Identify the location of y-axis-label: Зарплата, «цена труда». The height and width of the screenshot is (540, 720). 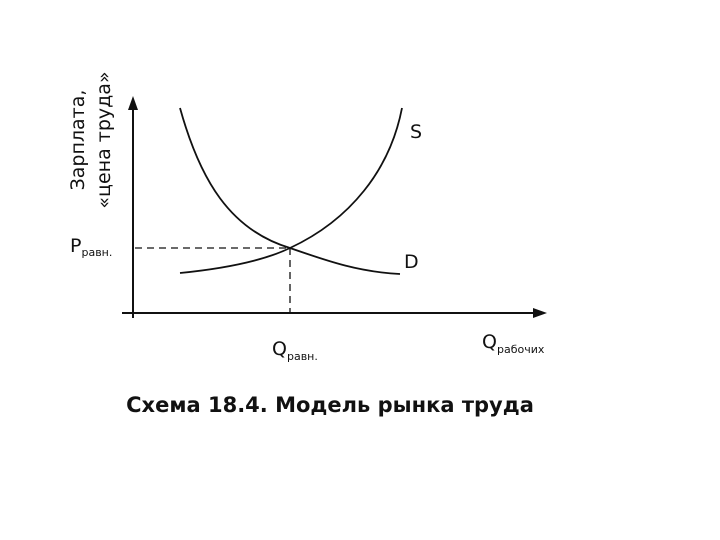
(91, 139).